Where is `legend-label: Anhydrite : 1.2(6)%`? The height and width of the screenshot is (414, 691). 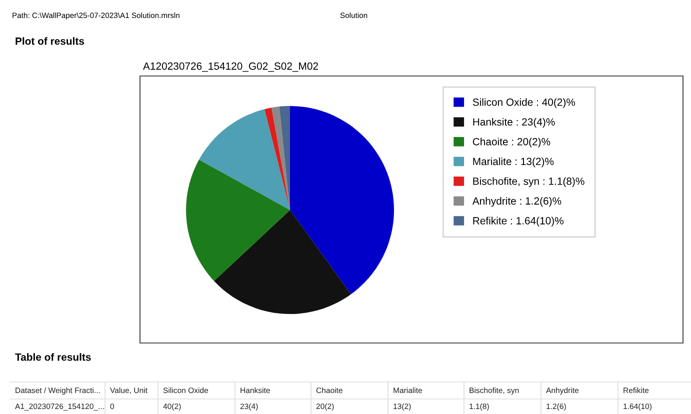 legend-label: Anhydrite : 1.2(6)% is located at coordinates (517, 202).